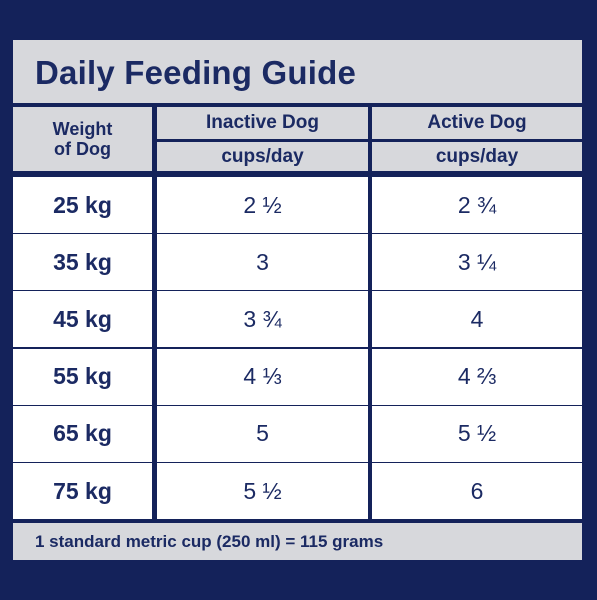 This screenshot has height=600, width=597. What do you see at coordinates (262, 319) in the screenshot?
I see `inactive-cups-cell: 3 ¾` at bounding box center [262, 319].